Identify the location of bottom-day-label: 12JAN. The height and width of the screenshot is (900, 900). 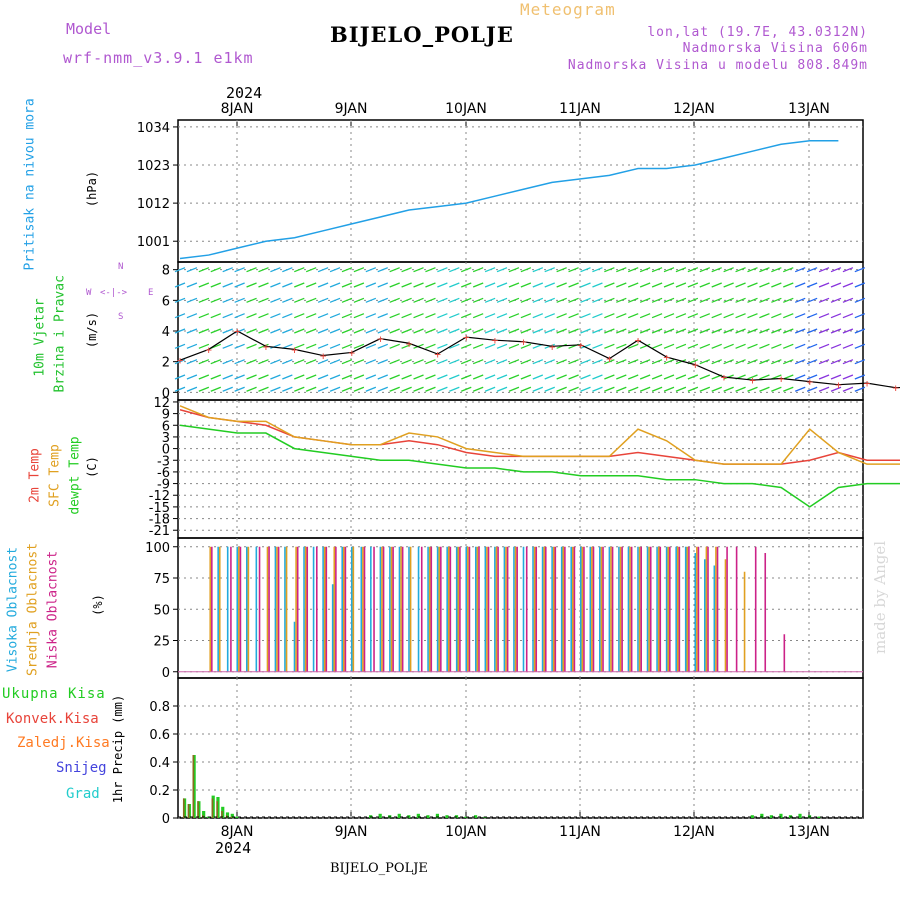
(694, 832).